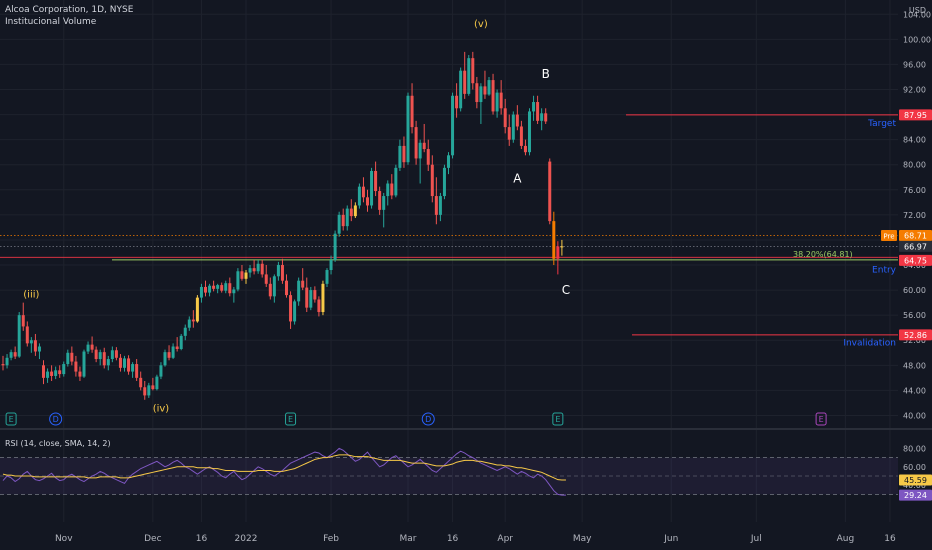  I want to click on time-tick-label: Nov, so click(64, 539).